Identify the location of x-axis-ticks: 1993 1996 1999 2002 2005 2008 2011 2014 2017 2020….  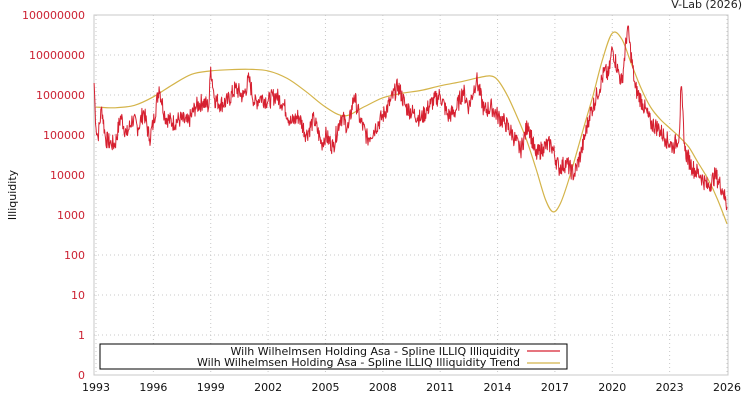
(411, 387).